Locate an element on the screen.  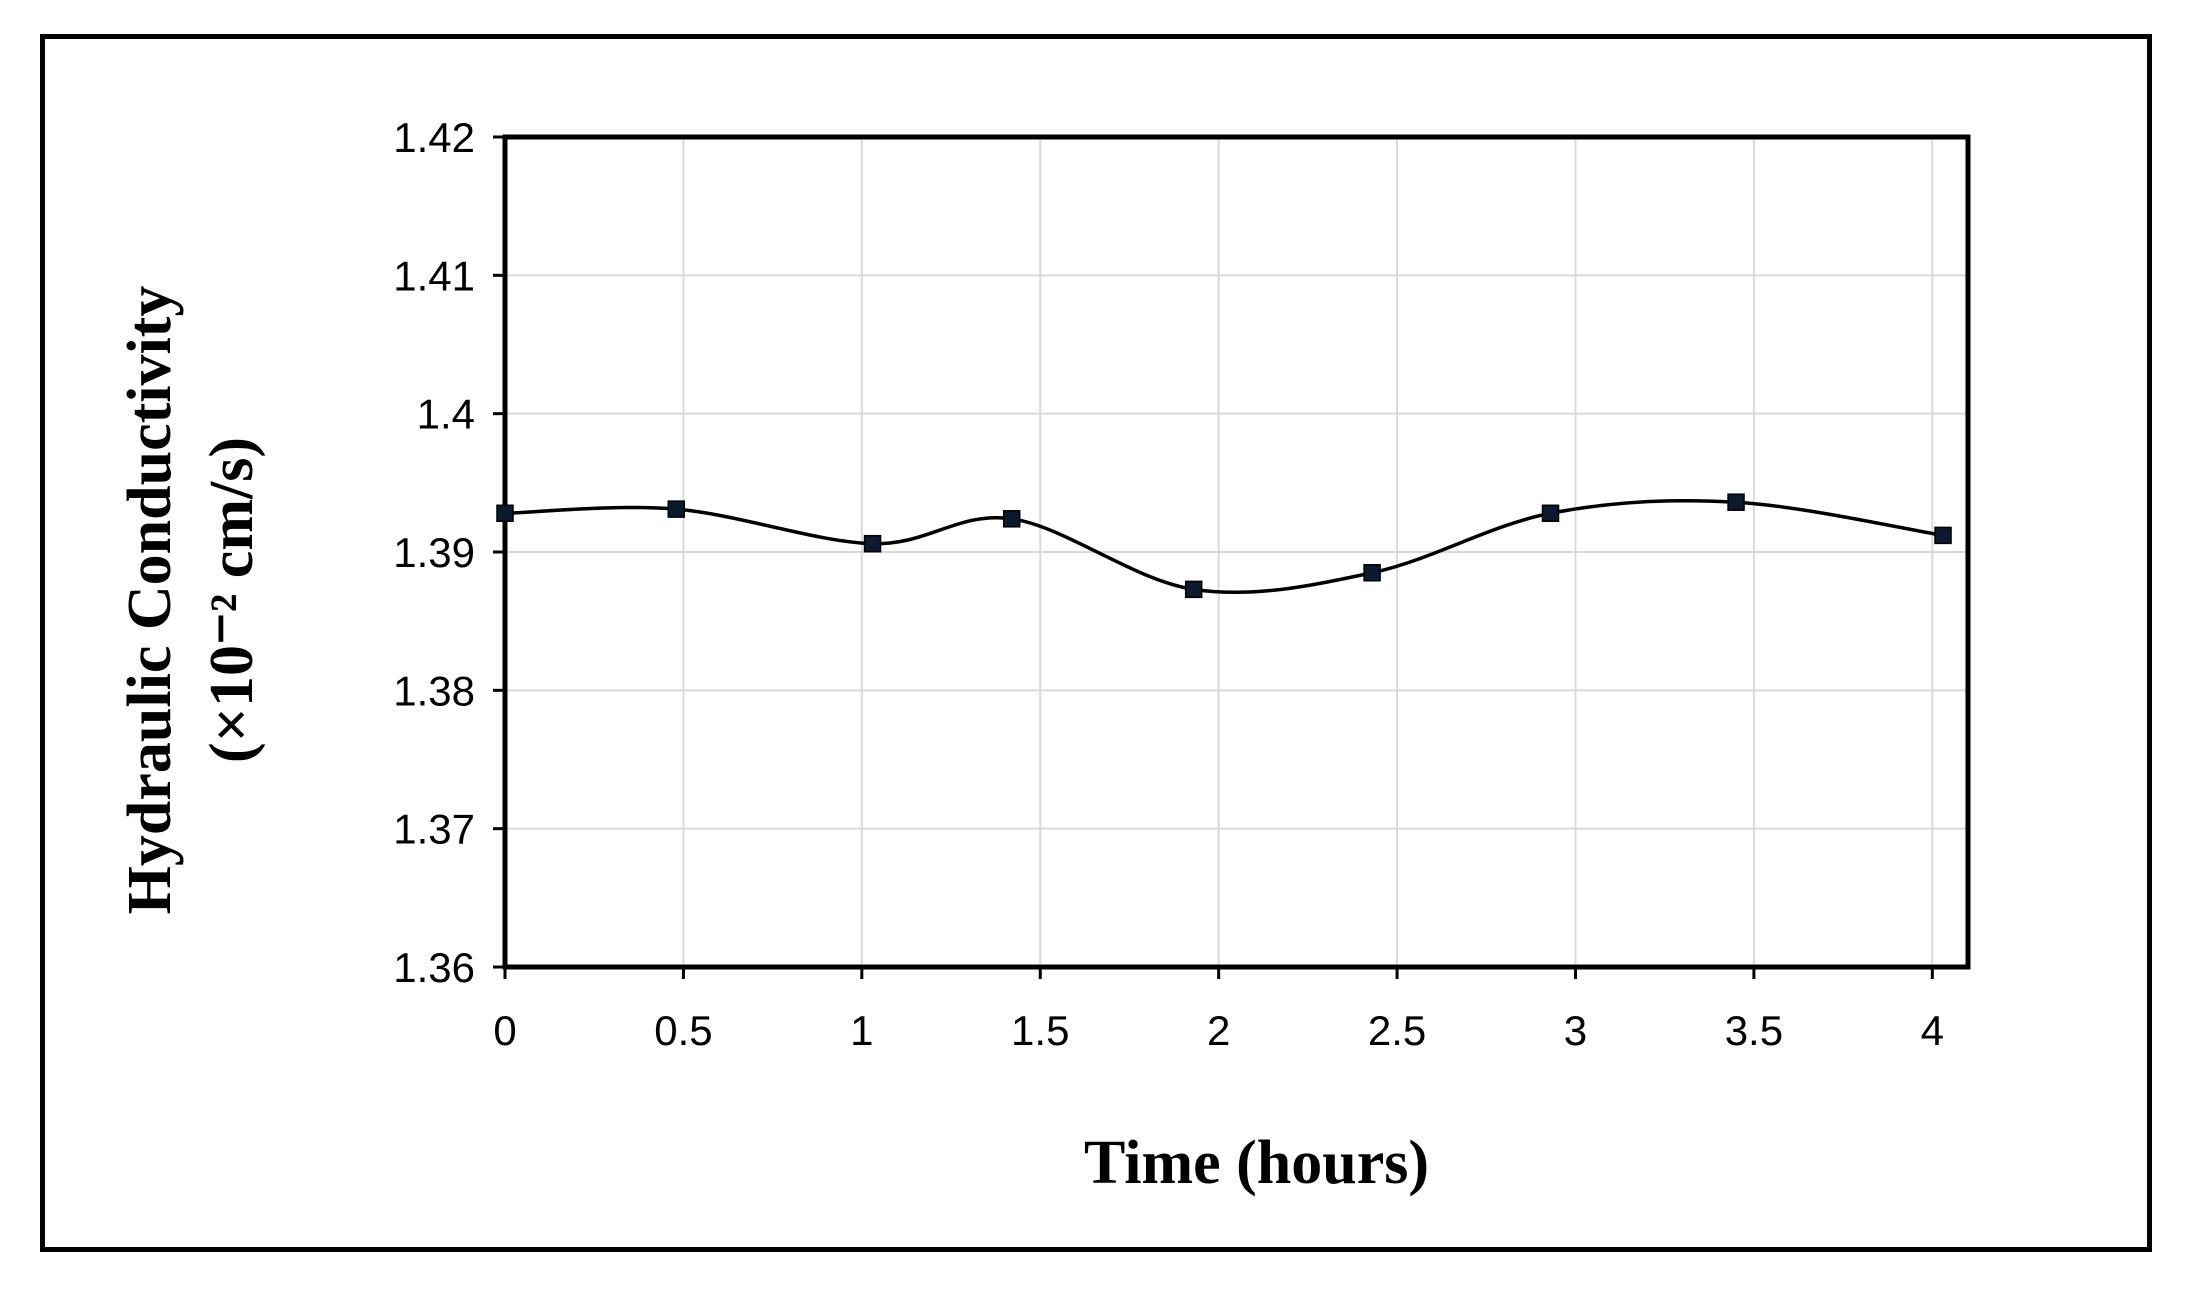
x-tick-label: 4 is located at coordinates (1932, 1030).